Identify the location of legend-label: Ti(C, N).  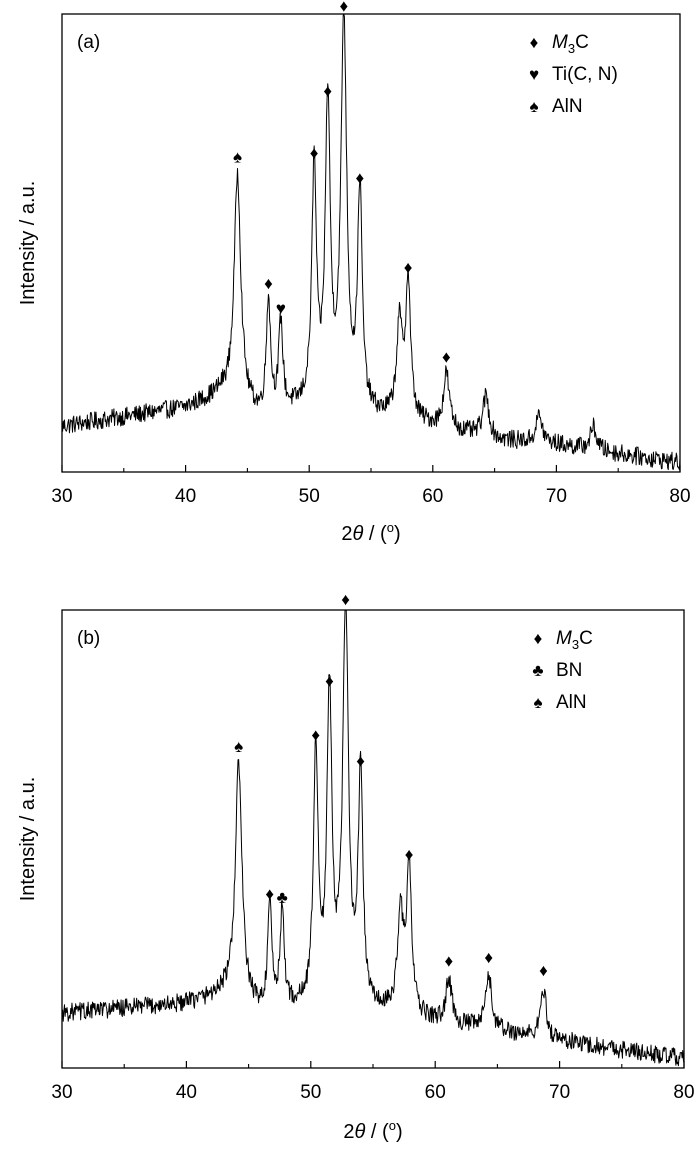
(585, 74).